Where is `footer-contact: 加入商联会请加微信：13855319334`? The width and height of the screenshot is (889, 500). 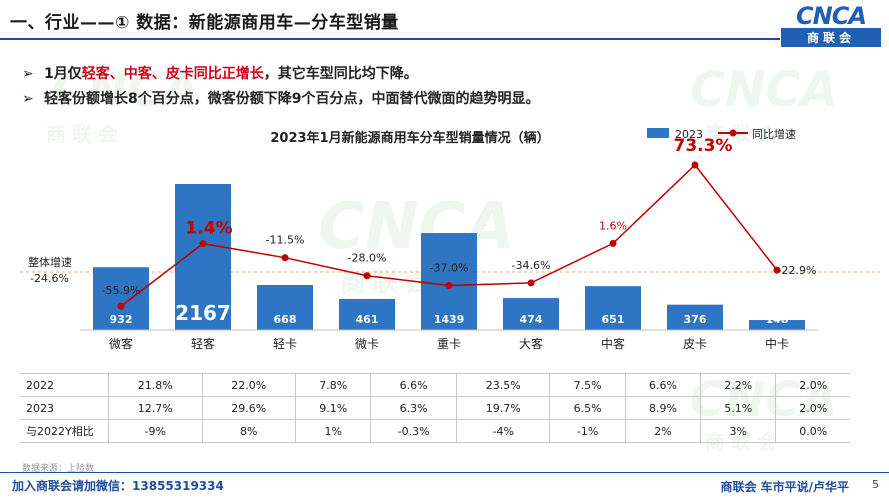 footer-contact: 加入商联会请加微信：13855319334 is located at coordinates (118, 486).